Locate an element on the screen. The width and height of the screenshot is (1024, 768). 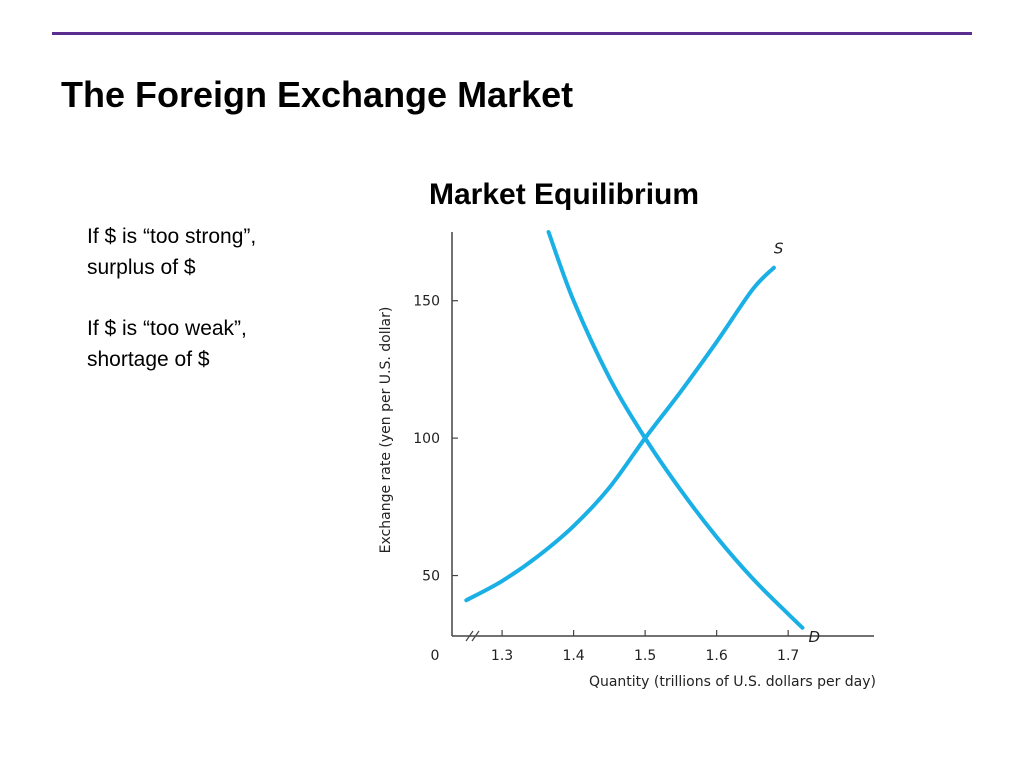
chart-title: Market Equilibrium is located at coordinates (564, 194).